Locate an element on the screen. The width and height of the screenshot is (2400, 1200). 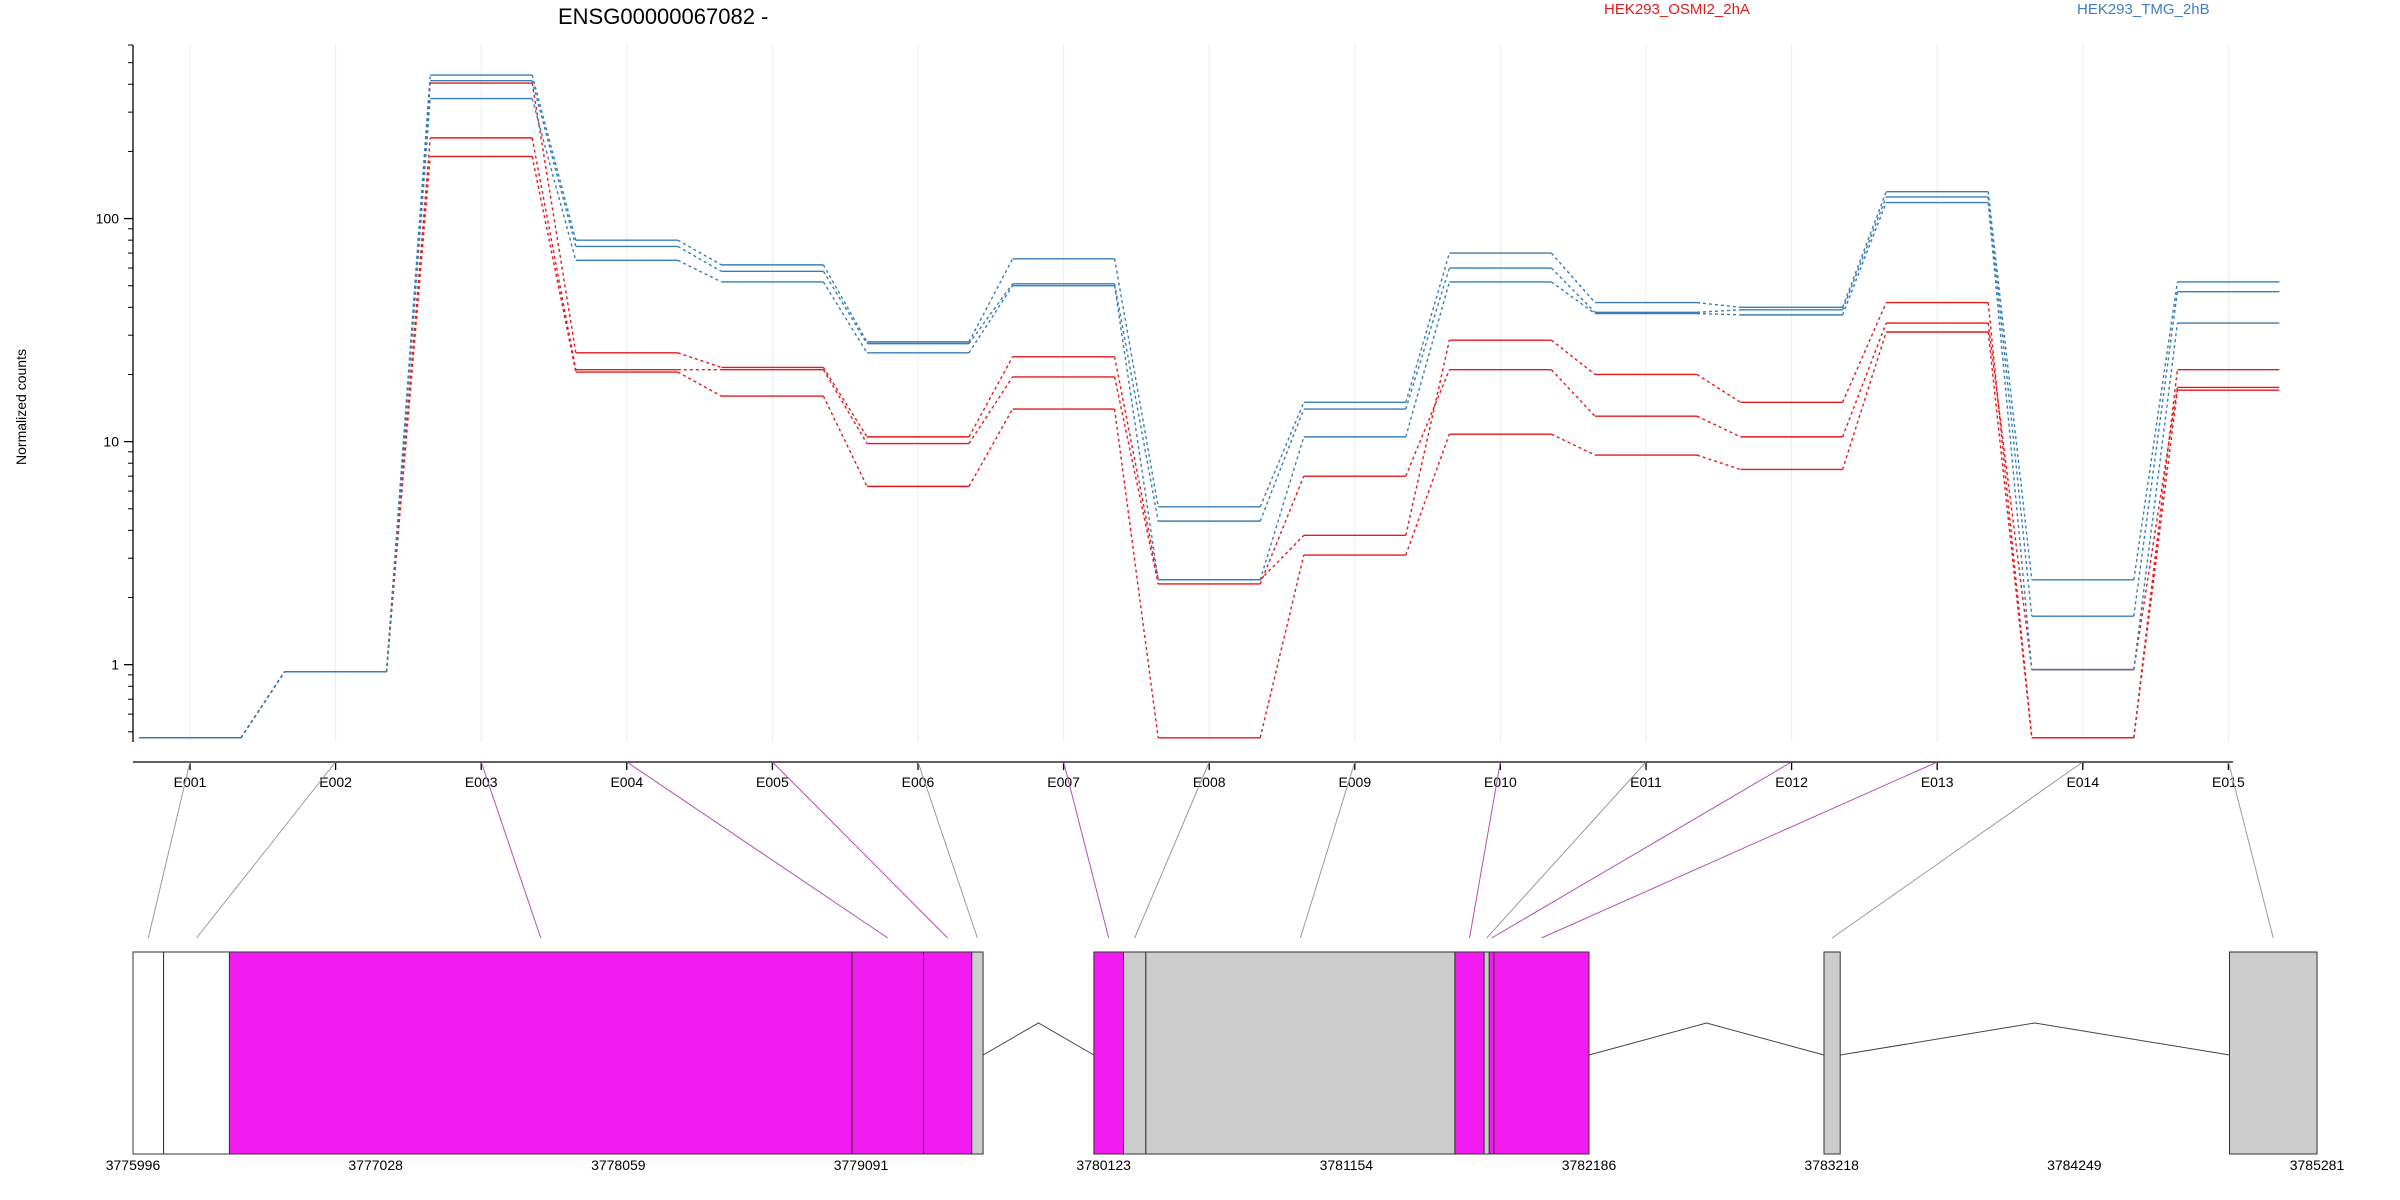
y-tick-label: 10 is located at coordinates (111, 442).